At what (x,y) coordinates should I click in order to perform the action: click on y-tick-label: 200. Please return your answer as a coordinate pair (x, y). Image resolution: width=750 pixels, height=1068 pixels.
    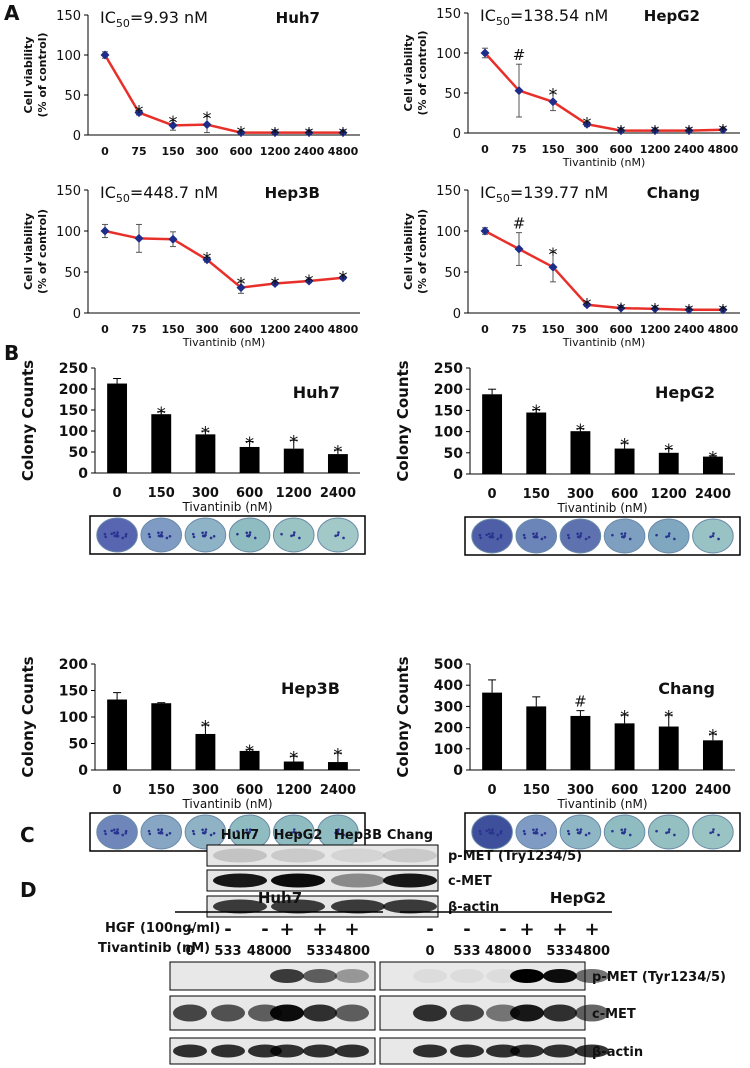
    Looking at the image, I should click on (448, 729).